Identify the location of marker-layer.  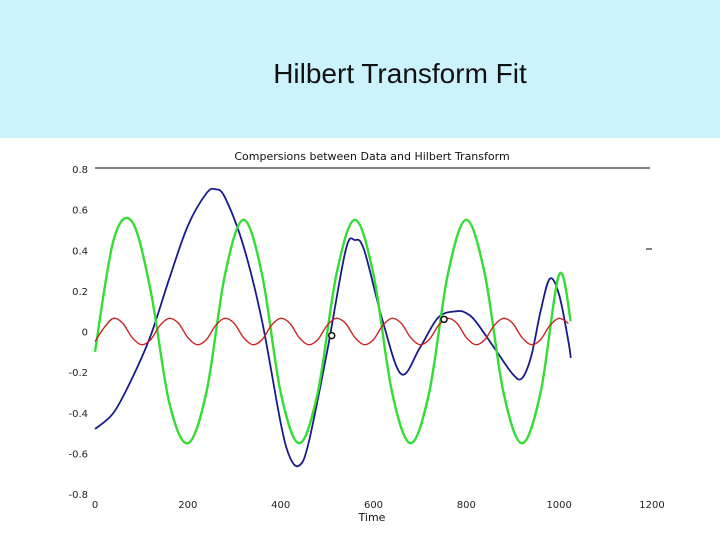
(387, 327).